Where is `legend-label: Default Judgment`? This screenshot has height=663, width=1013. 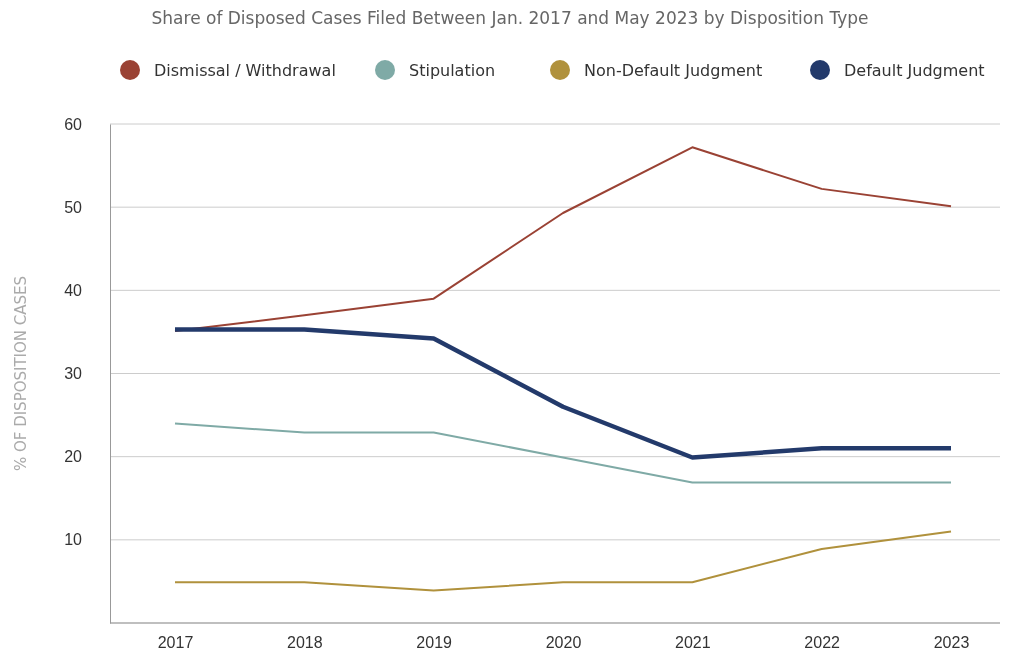
legend-label: Default Judgment is located at coordinates (914, 70).